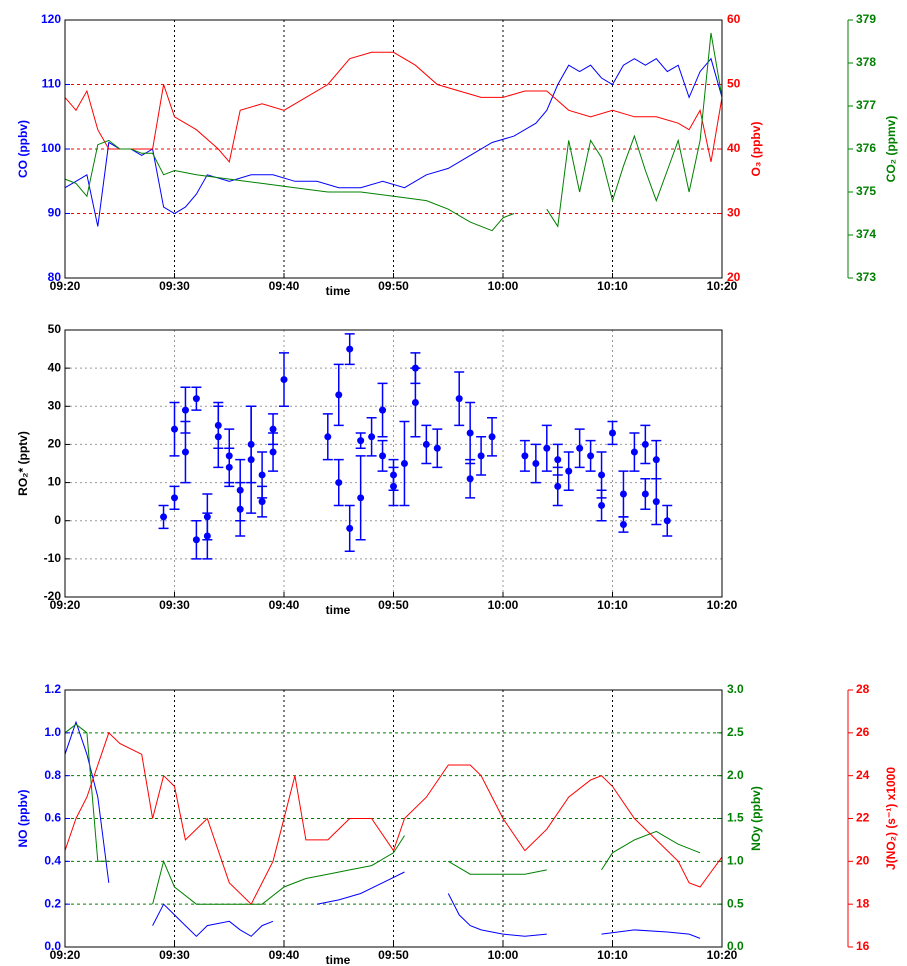  I want to click on y2-tick-label: 3.0, so click(735, 689).